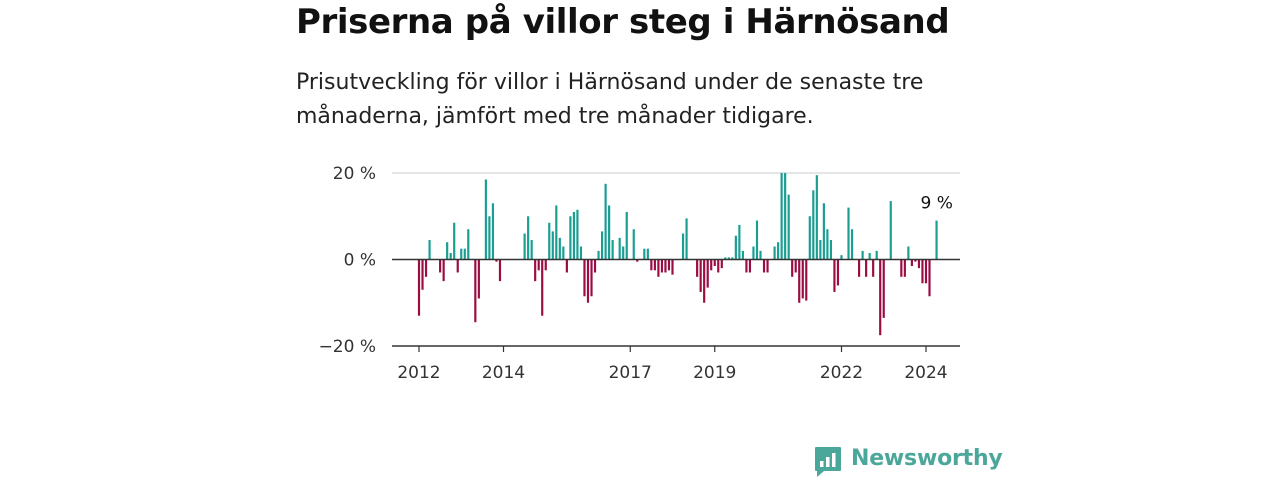  What do you see at coordinates (354, 174) in the screenshot?
I see `y-tick-label: 20 %` at bounding box center [354, 174].